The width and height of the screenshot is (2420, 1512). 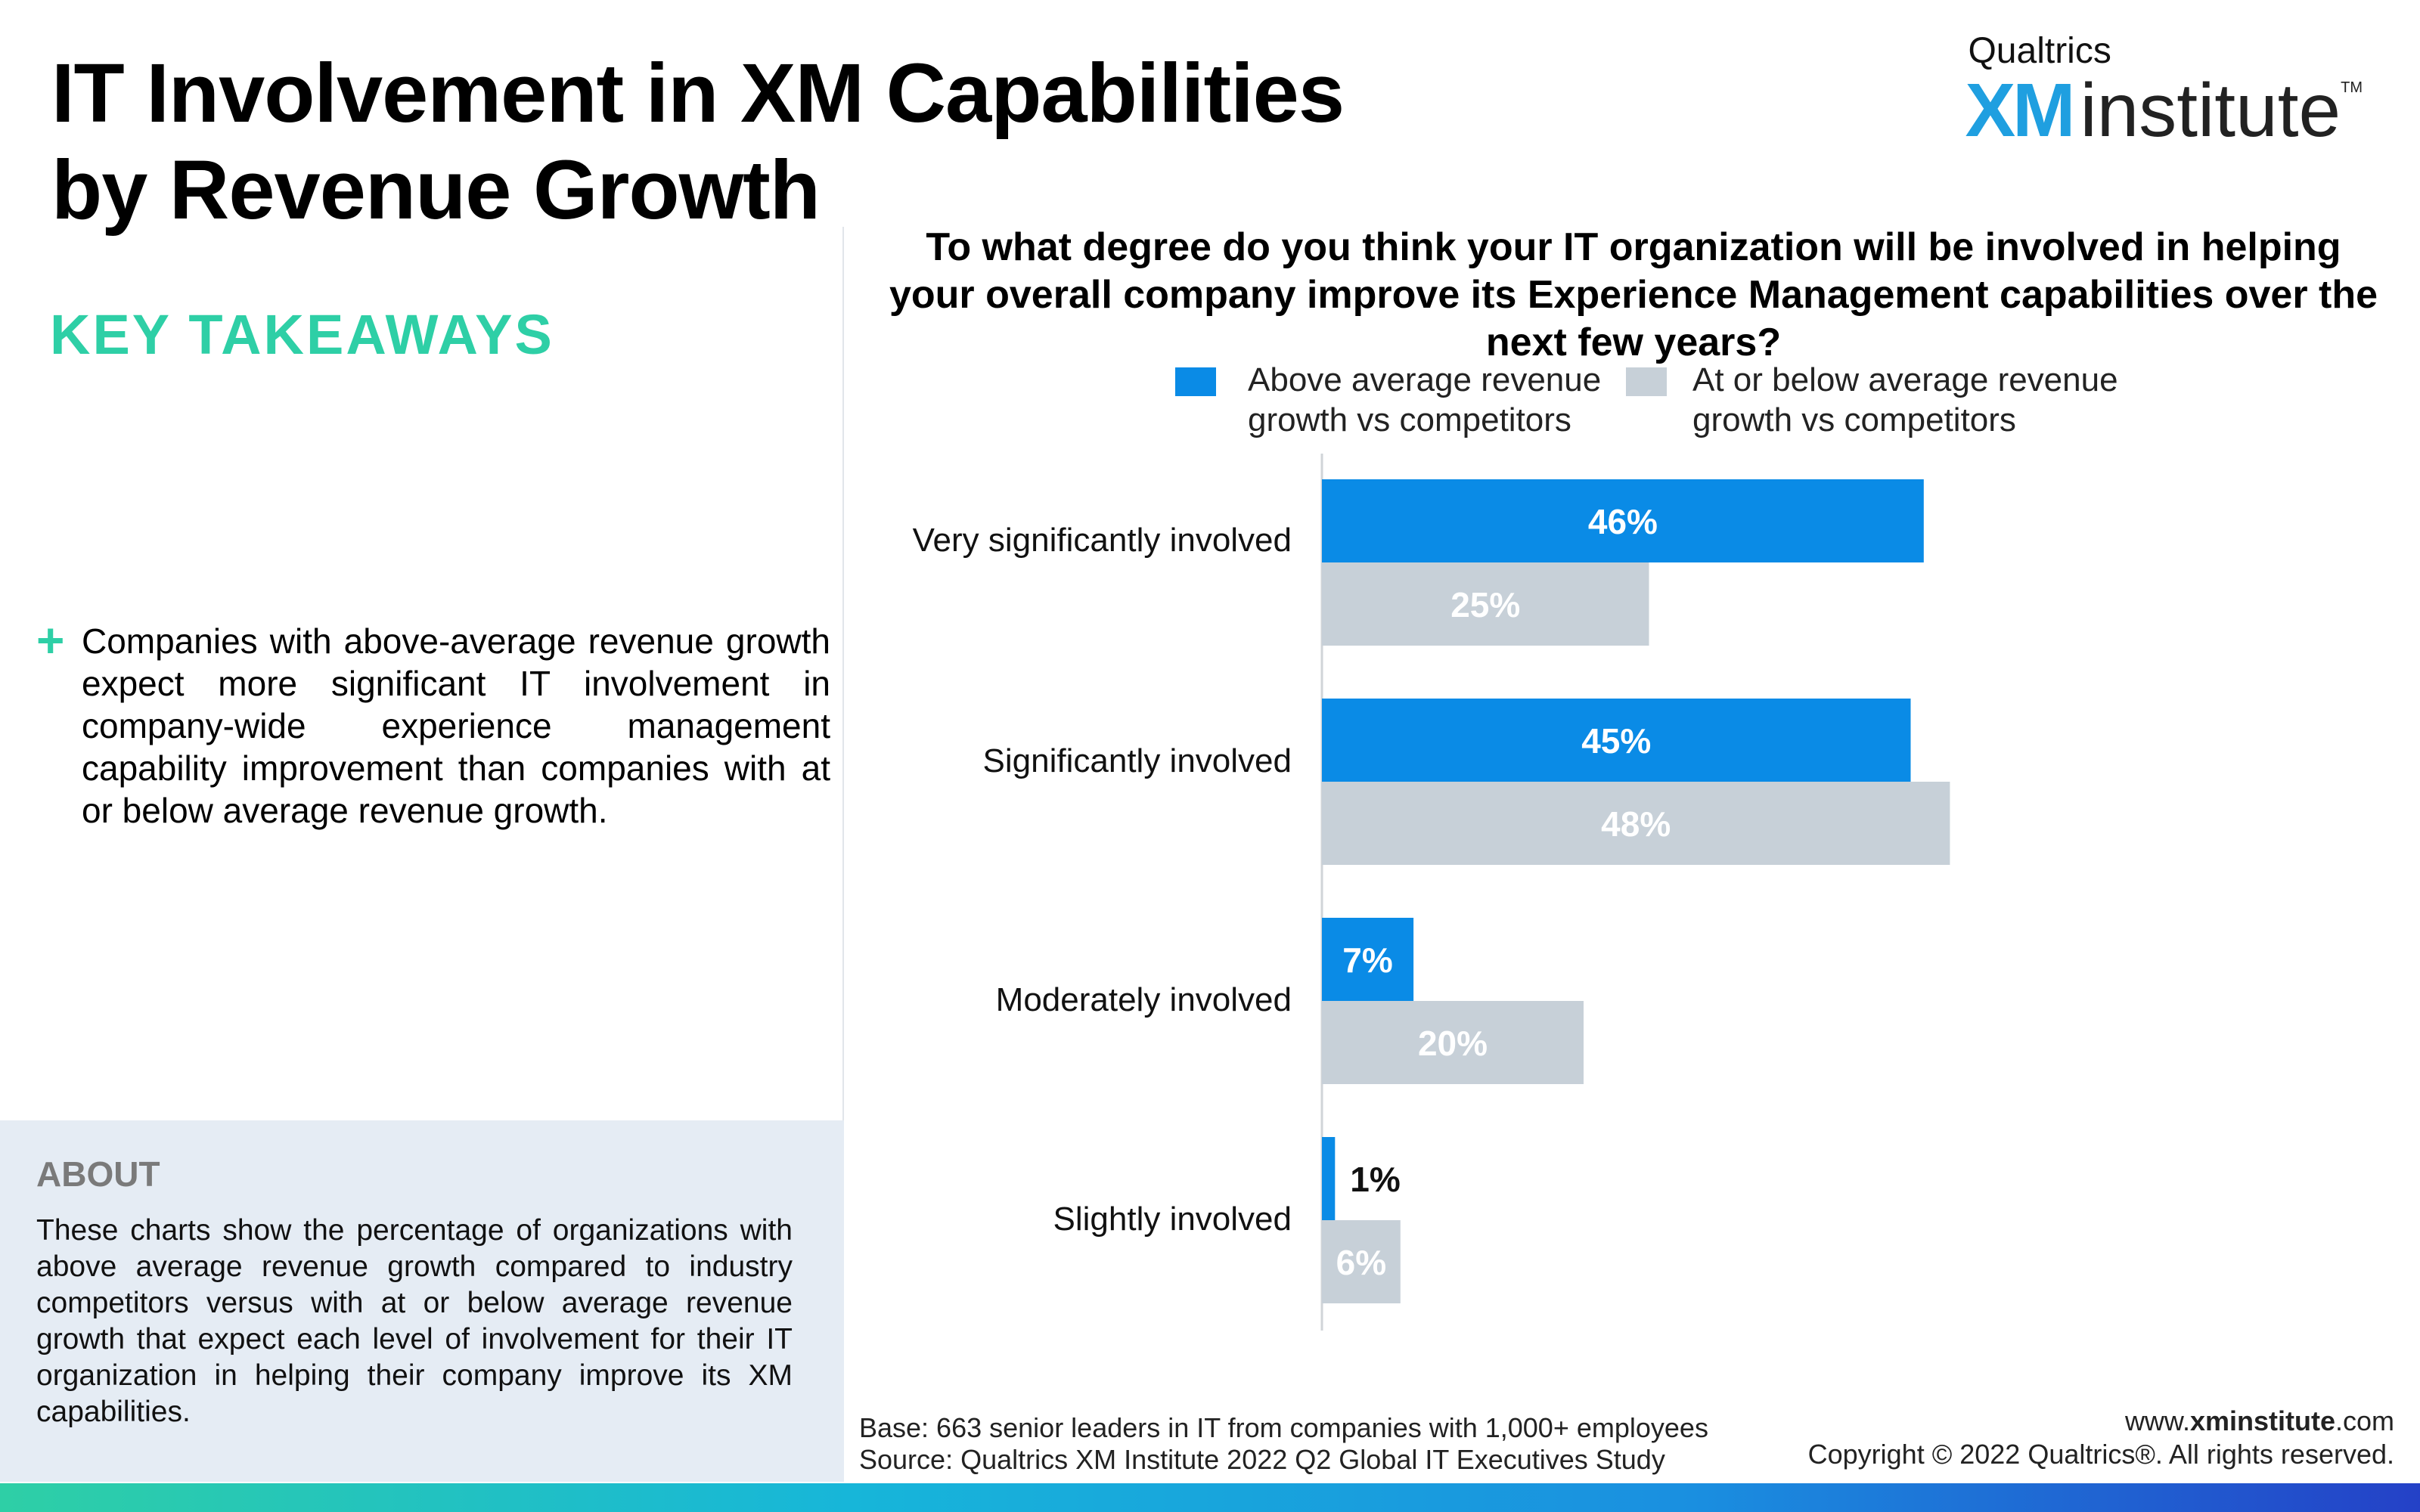 What do you see at coordinates (2101, 1421) in the screenshot?
I see `website-link: www.xminstitute.com` at bounding box center [2101, 1421].